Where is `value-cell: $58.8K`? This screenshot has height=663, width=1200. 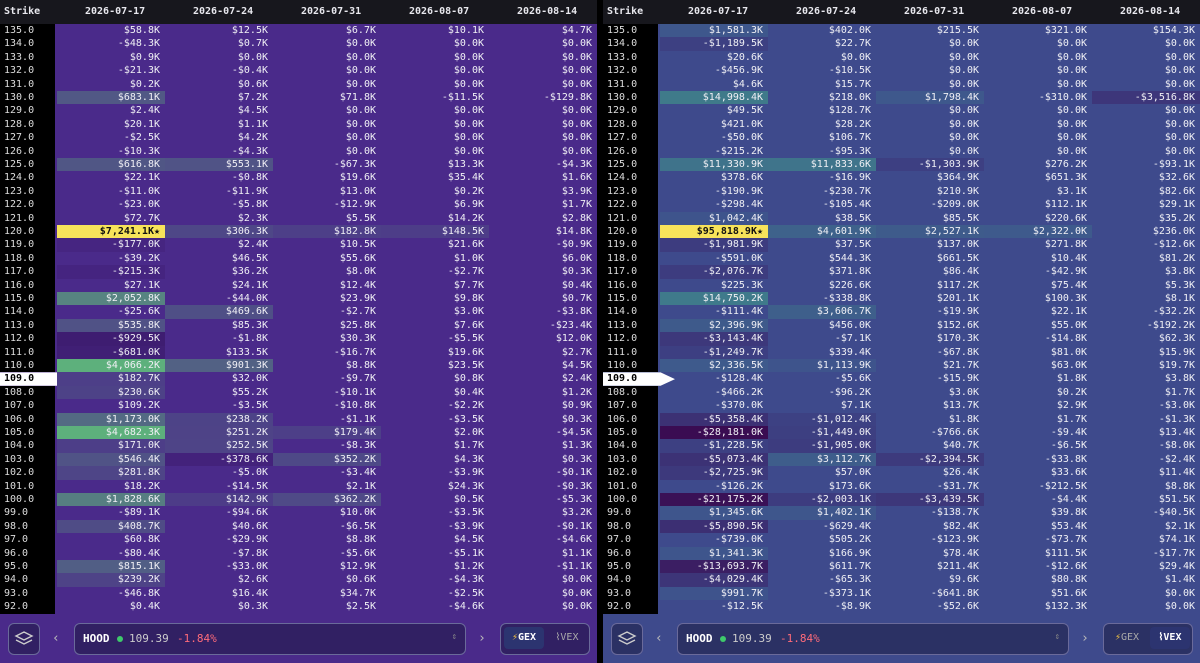 value-cell: $58.8K is located at coordinates (141, 30).